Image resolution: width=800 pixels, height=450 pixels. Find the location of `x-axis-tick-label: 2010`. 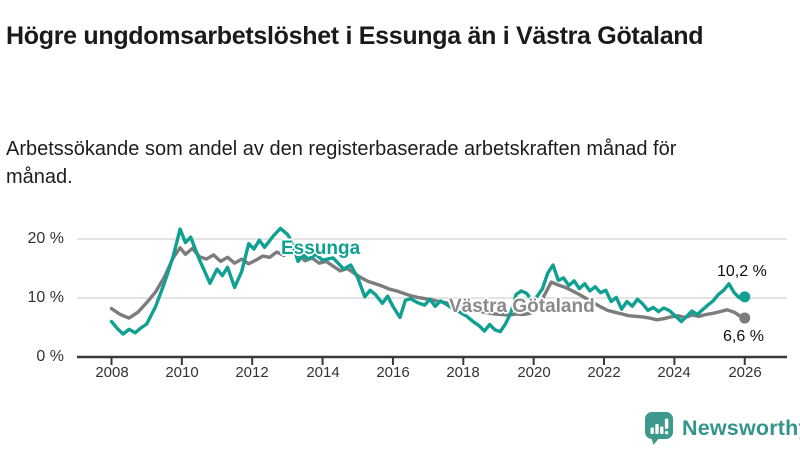

x-axis-tick-label: 2010 is located at coordinates (182, 372).